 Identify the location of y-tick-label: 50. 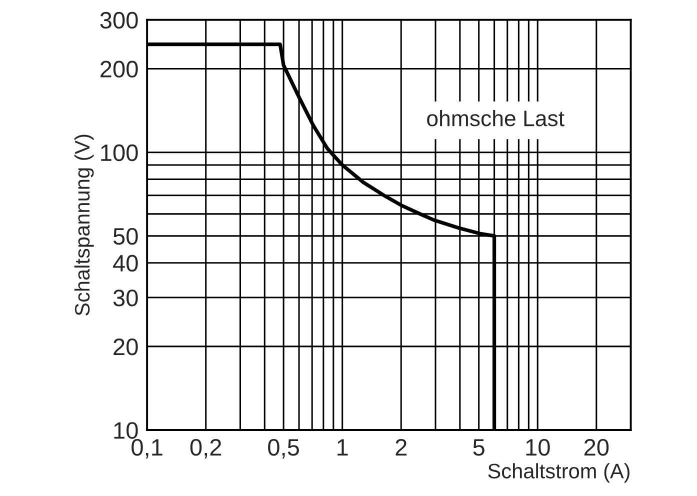
(125, 236).